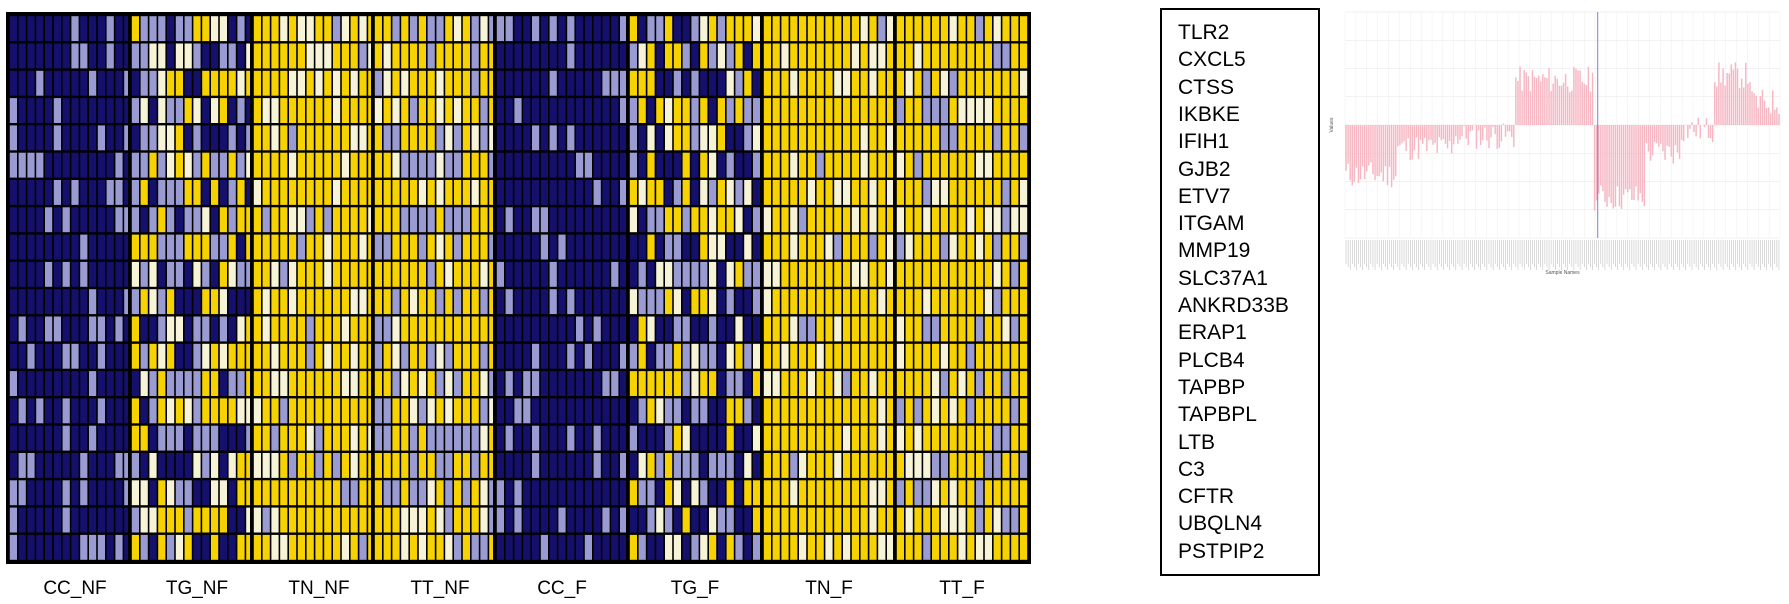 This screenshot has height=604, width=1789. What do you see at coordinates (1212, 60) in the screenshot?
I see `gene-label: CXCL5` at bounding box center [1212, 60].